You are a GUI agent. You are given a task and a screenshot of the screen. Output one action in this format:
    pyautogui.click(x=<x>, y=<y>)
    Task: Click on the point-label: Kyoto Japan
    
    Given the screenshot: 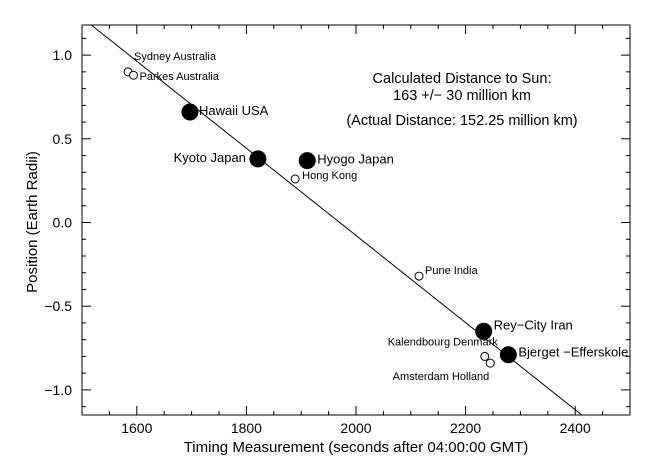 What is the action you would take?
    pyautogui.click(x=210, y=157)
    